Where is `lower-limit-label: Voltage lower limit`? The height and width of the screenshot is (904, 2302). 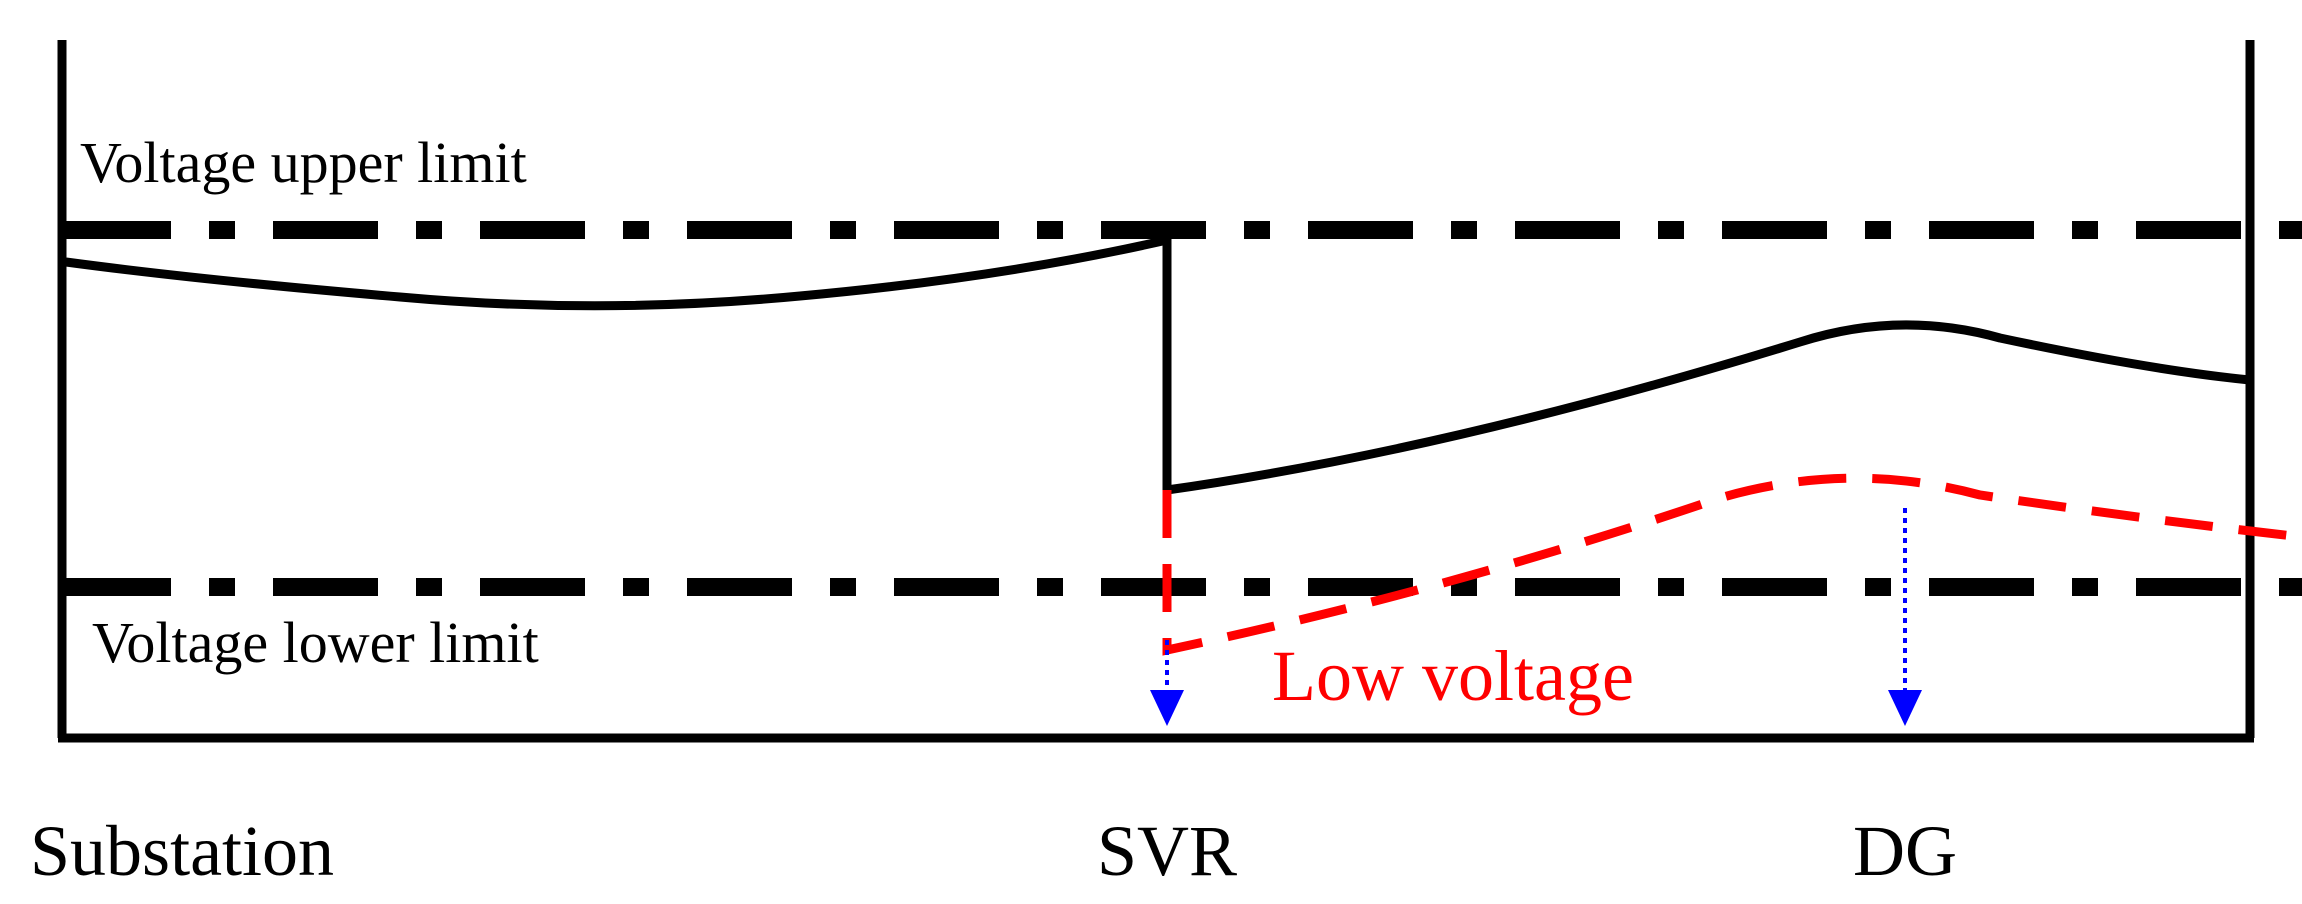
lower-limit-label: Voltage lower limit is located at coordinates (315, 642).